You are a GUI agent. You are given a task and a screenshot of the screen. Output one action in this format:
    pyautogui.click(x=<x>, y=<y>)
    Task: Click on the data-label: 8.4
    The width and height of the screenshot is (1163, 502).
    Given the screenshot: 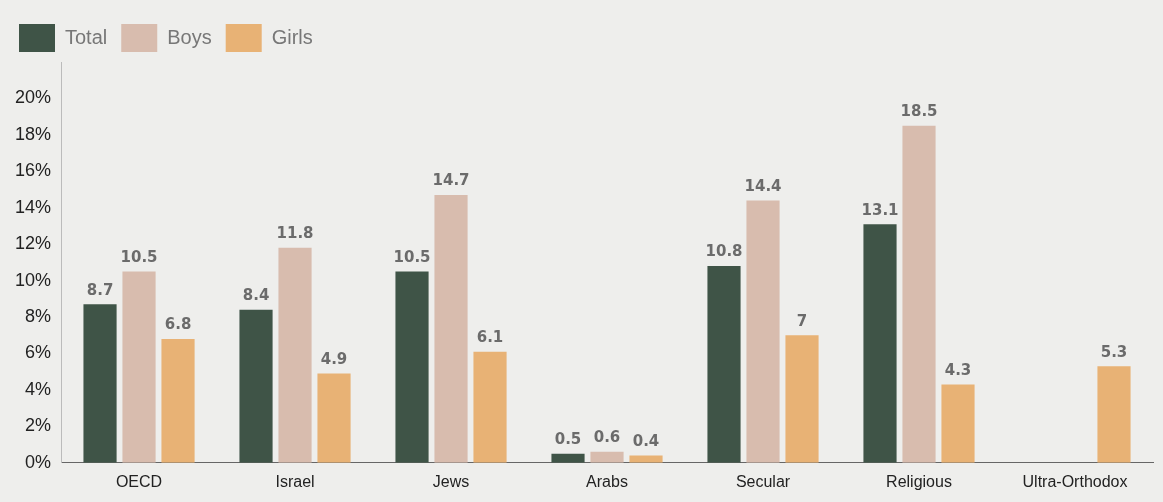 What is the action you would take?
    pyautogui.click(x=256, y=295)
    